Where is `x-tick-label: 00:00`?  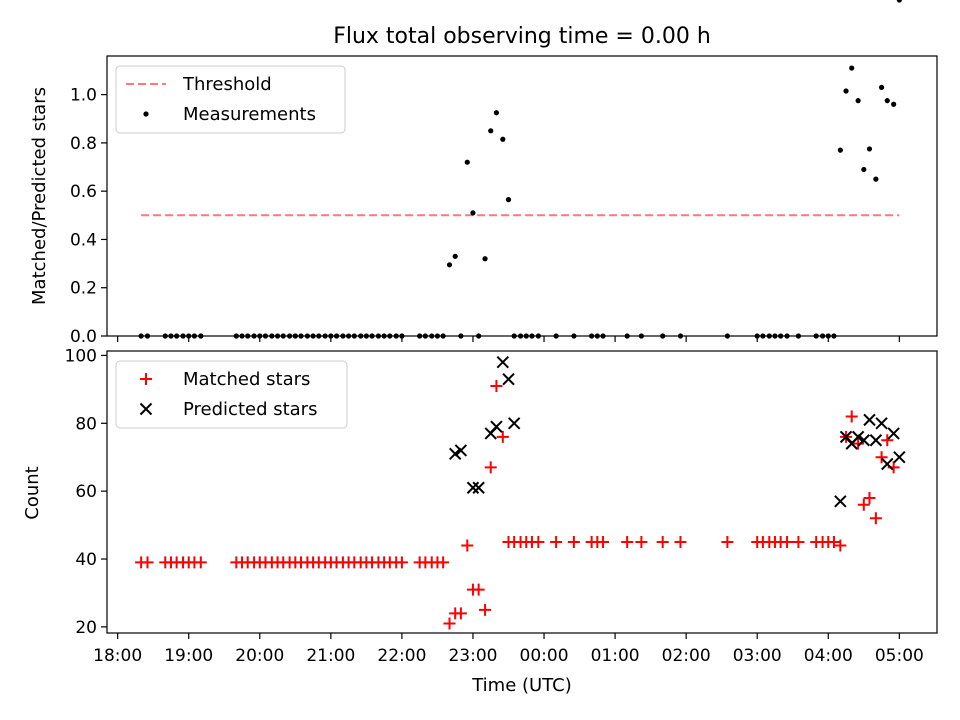
x-tick-label: 00:00 is located at coordinates (544, 656).